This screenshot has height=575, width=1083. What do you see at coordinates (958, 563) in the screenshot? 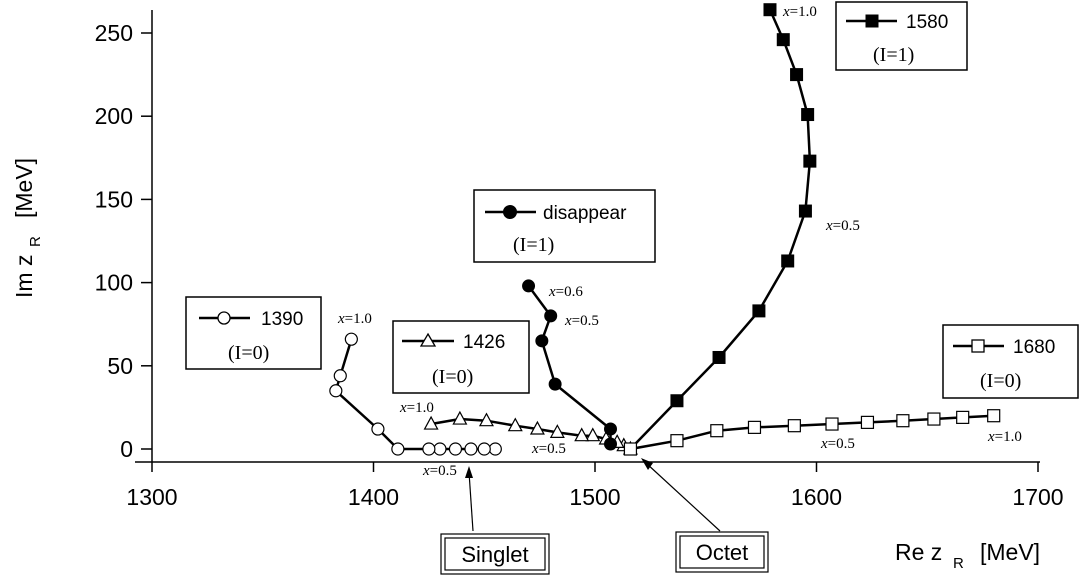
I see `x-axis-title-subscript: R` at bounding box center [958, 563].